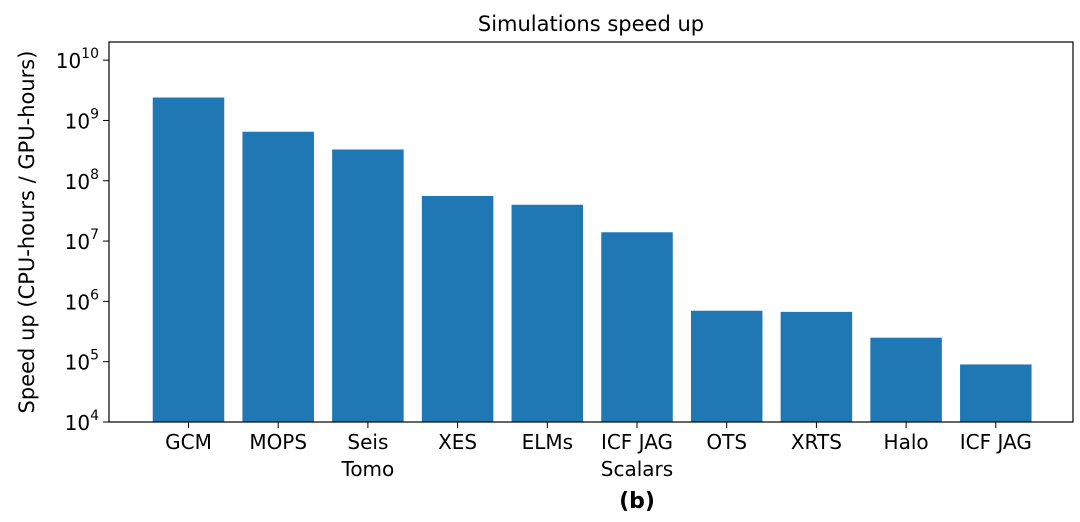 This screenshot has height=522, width=1080. Describe the element at coordinates (457, 442) in the screenshot. I see `x-tick-label: XES` at that location.